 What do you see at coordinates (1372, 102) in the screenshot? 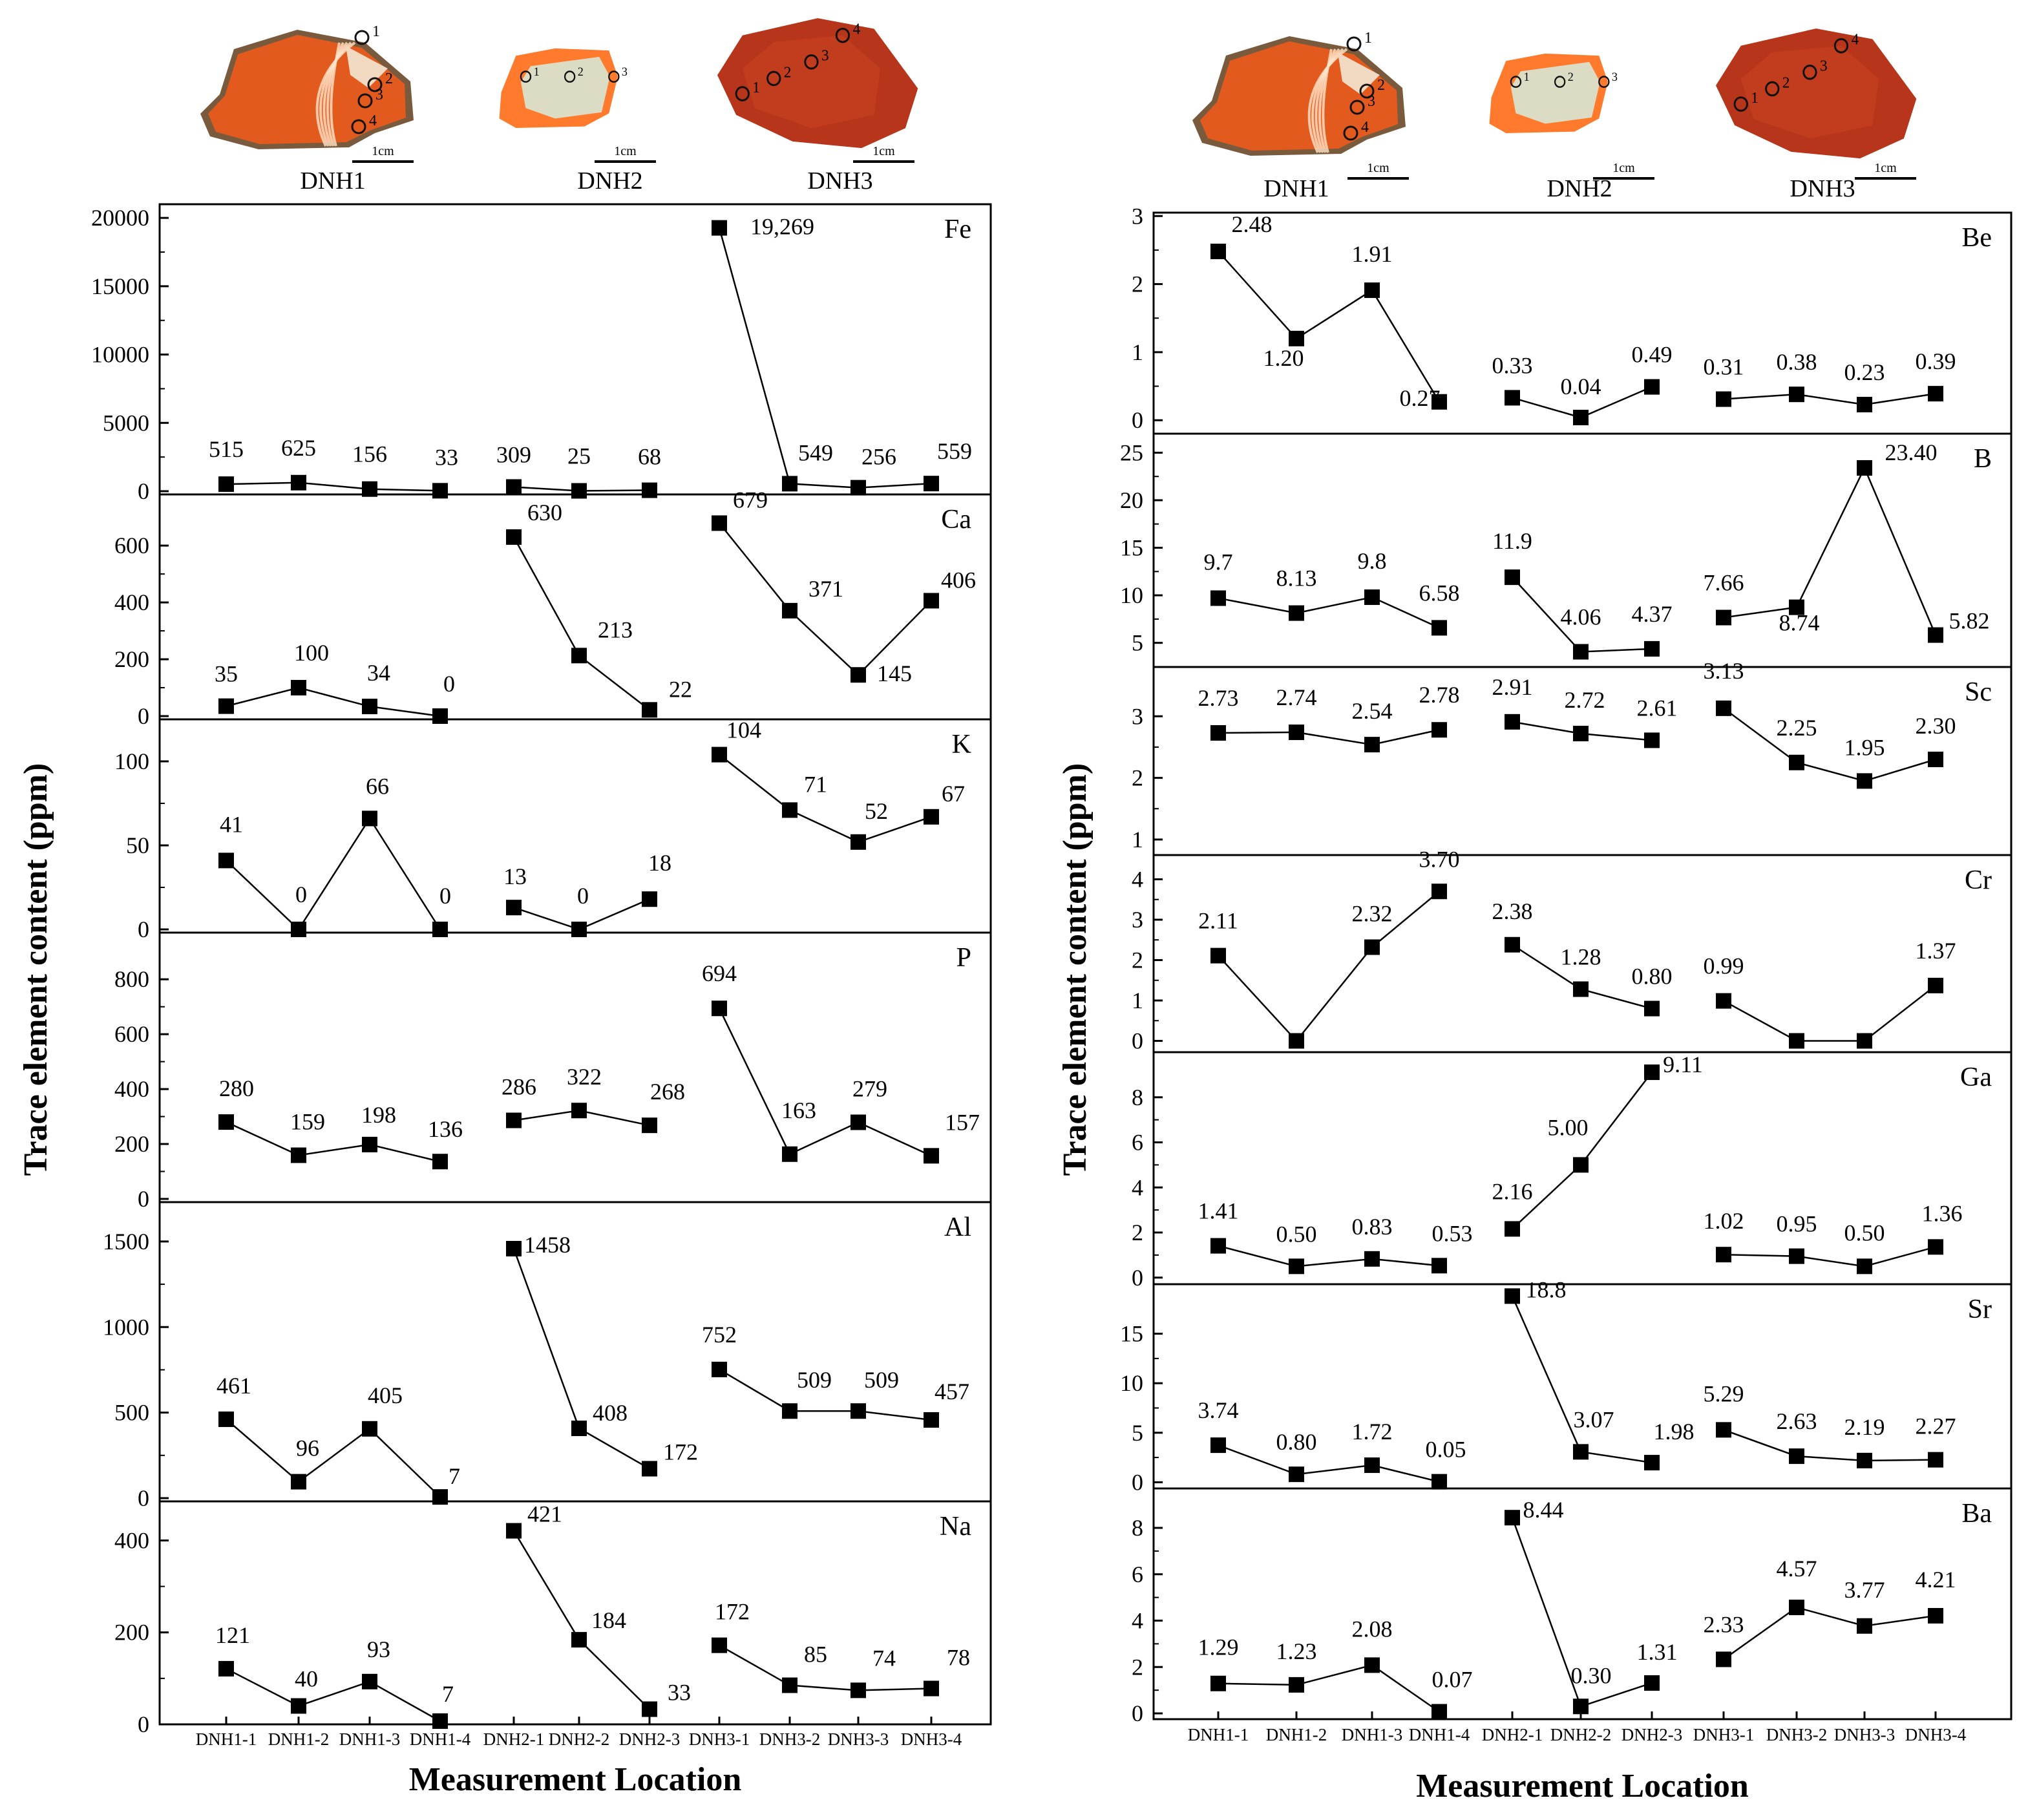
I see `measurement-spot-number: 3` at bounding box center [1372, 102].